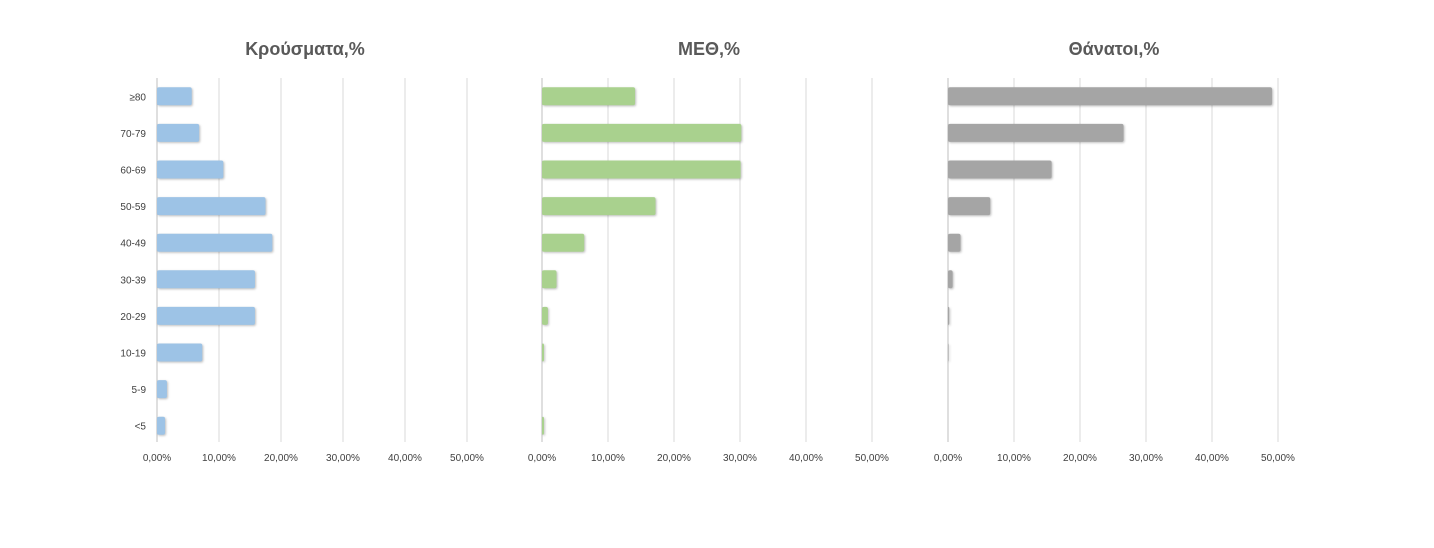  Describe the element at coordinates (1146, 458) in the screenshot. I see `x-tick-label-deaths: 30,00%` at that location.